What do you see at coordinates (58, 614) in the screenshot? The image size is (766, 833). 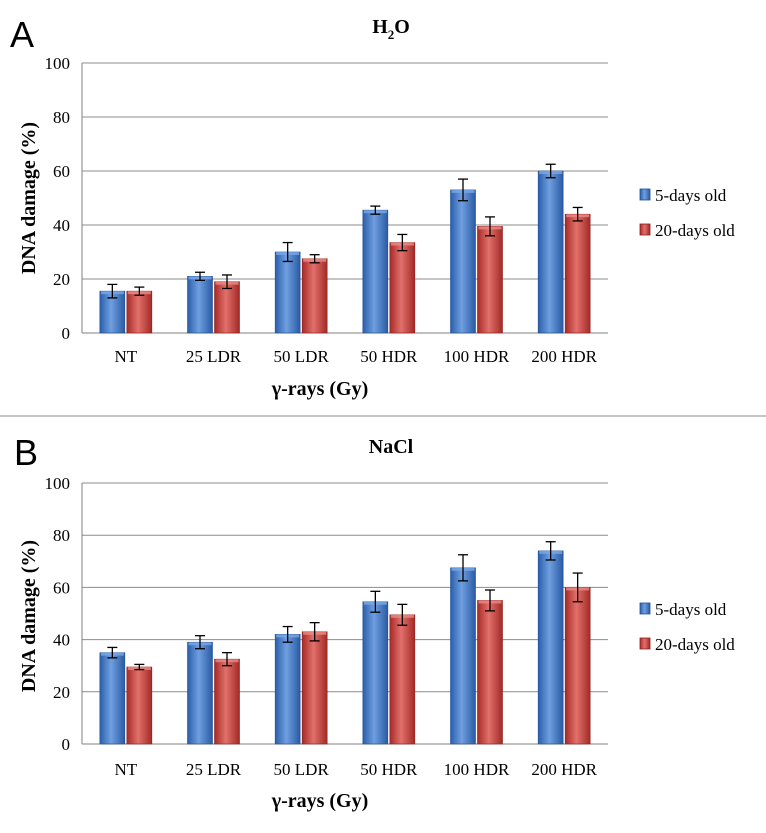 I see `panel-b-y-ticks: 0 20 40 60 80 100` at bounding box center [58, 614].